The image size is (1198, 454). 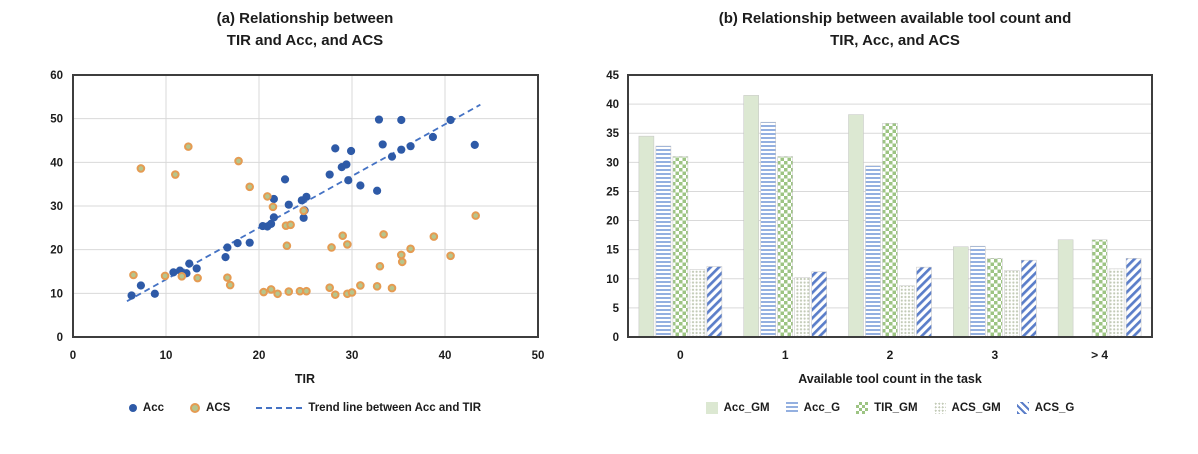 What do you see at coordinates (218, 408) in the screenshot?
I see `legend-label-acs: ACS` at bounding box center [218, 408].